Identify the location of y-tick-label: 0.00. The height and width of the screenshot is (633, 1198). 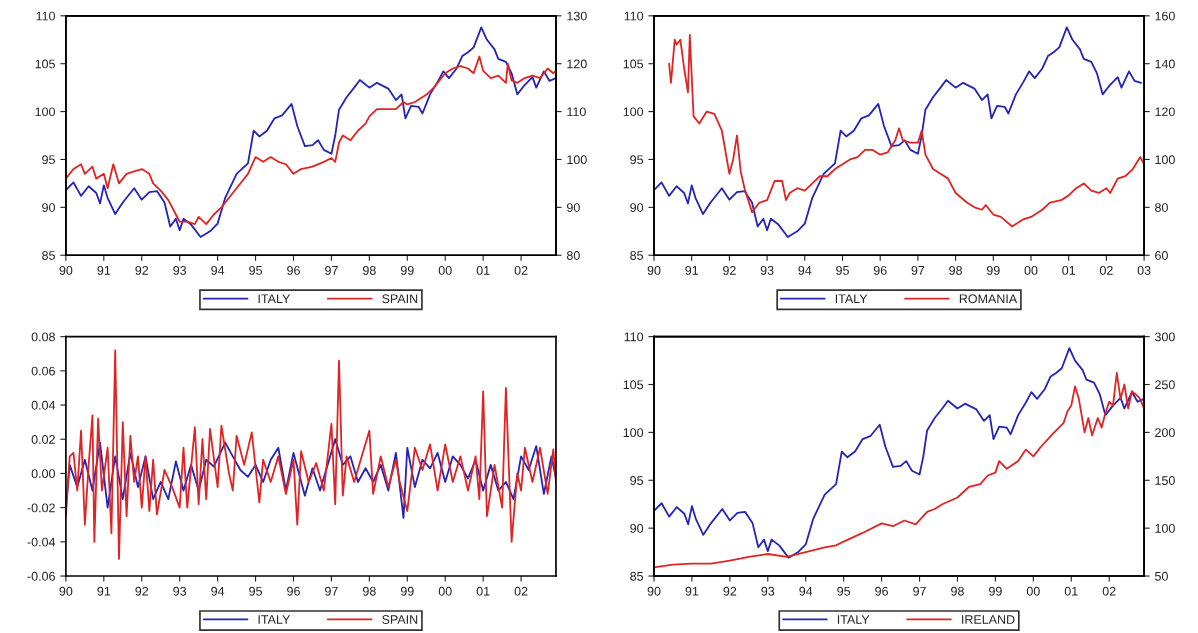
(43, 474).